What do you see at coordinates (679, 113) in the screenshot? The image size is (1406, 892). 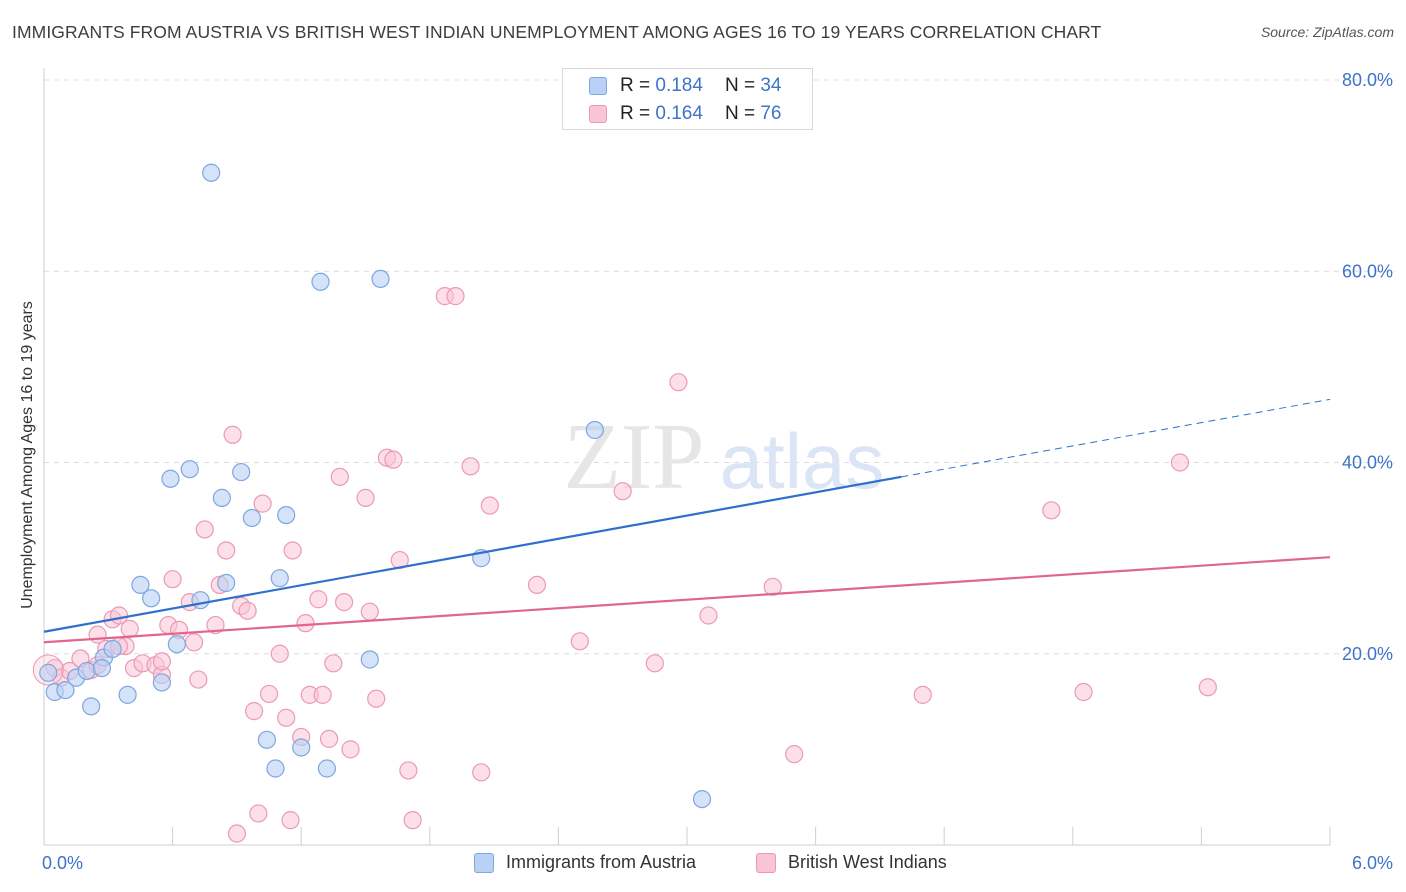 I see `r-value: 0.164` at bounding box center [679, 113].